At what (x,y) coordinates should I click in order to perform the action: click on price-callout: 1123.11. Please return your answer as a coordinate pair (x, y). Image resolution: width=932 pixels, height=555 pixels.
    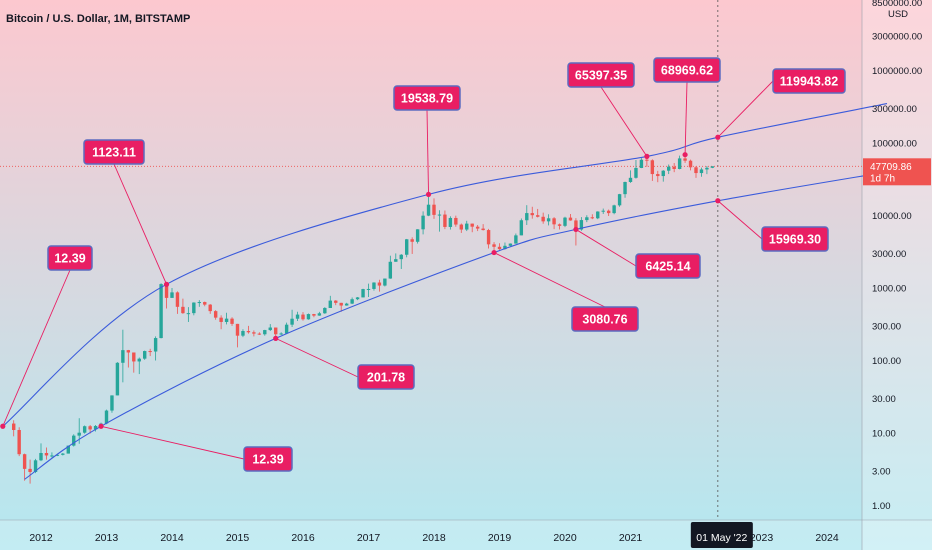
    Looking at the image, I should click on (114, 152).